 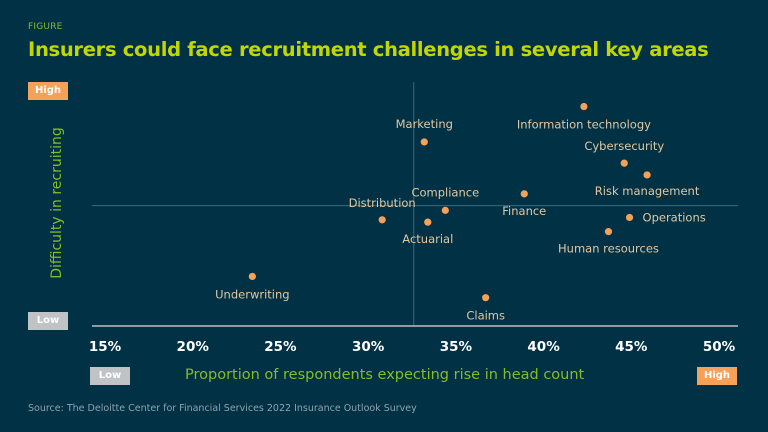 What do you see at coordinates (110, 376) in the screenshot?
I see `x-low-badge: Low` at bounding box center [110, 376].